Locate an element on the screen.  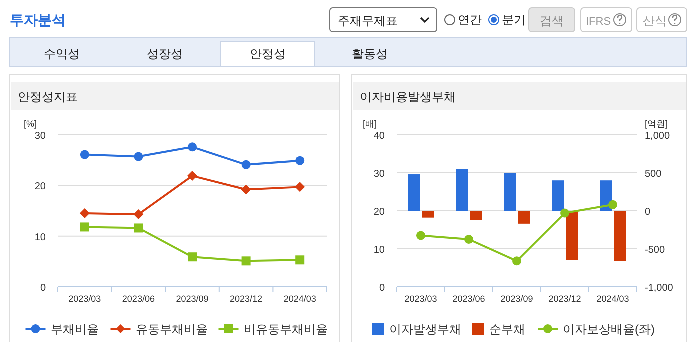
text: 분기 is located at coordinates (514, 20).